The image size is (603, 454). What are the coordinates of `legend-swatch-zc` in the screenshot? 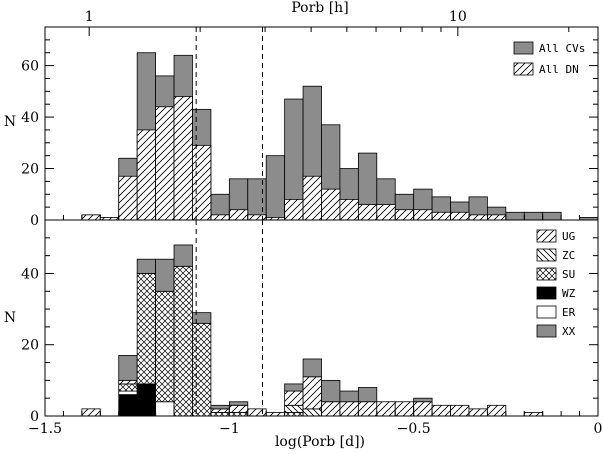 It's located at (546, 255).